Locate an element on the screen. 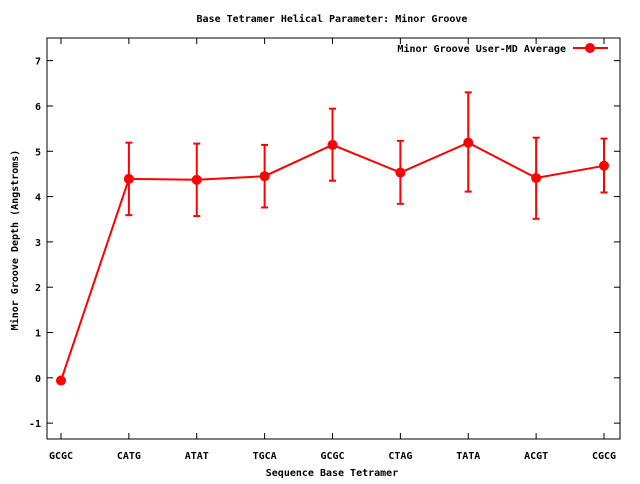  x-tick-label: CATG is located at coordinates (129, 456).